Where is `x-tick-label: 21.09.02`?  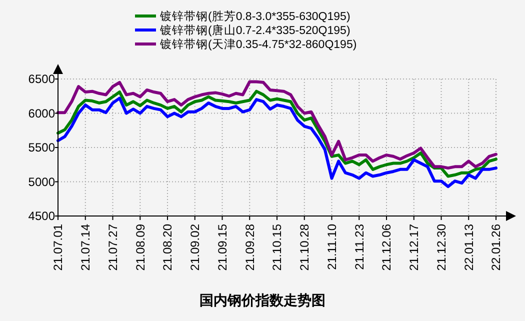
x-tick-label: 21.09.02 is located at coordinates (195, 247).